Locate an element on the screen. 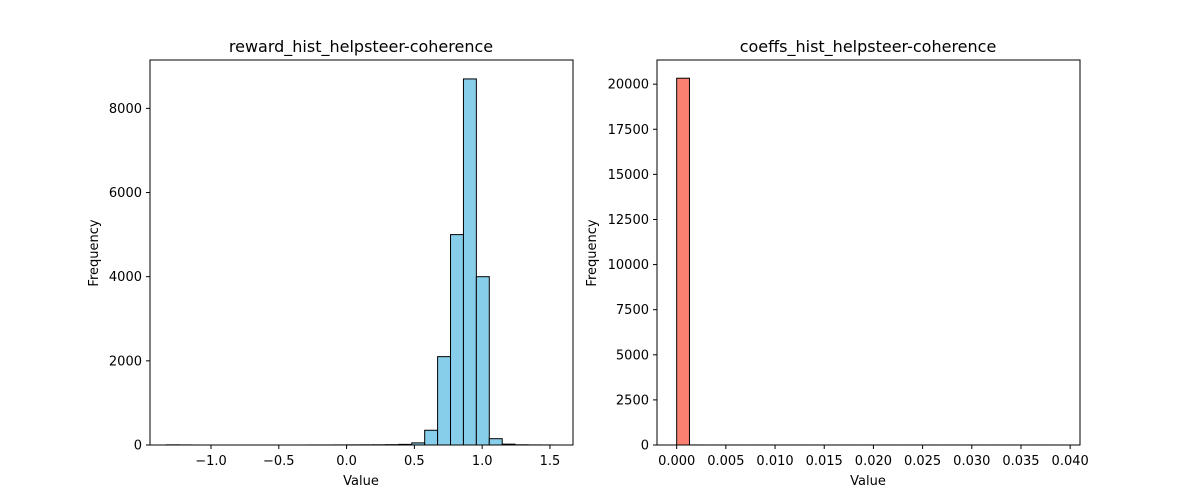 This screenshot has width=1200, height=500. x-tick-label: 0.020 is located at coordinates (873, 461).